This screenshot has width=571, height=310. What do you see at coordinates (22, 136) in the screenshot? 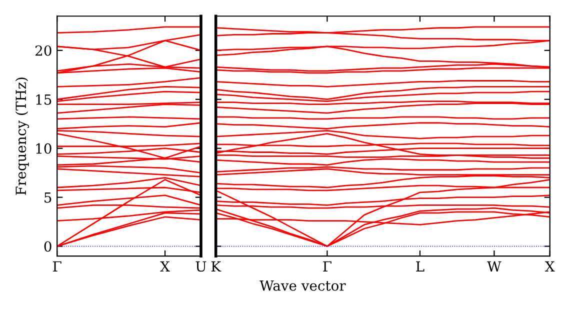
I see `y-axis-title: Frequency (THz)` at bounding box center [22, 136].